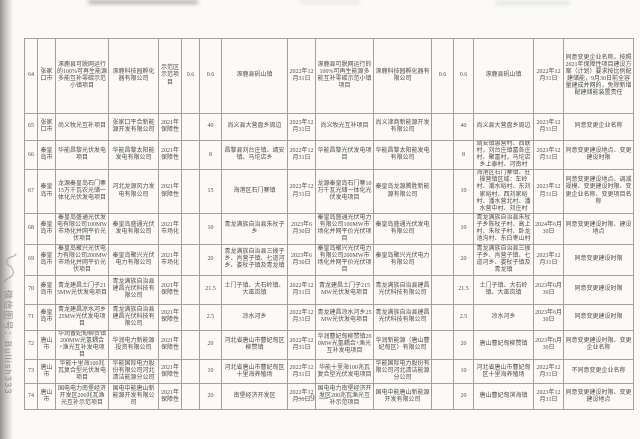 This screenshot has height=439, width=640. Describe the element at coordinates (503, 155) in the screenshot. I see `cell-adj_location: 靖安镇惠营村、西联村，刘台庄镇富各庄村、聚富村，马坨店乡上泰村、河南村` at that location.